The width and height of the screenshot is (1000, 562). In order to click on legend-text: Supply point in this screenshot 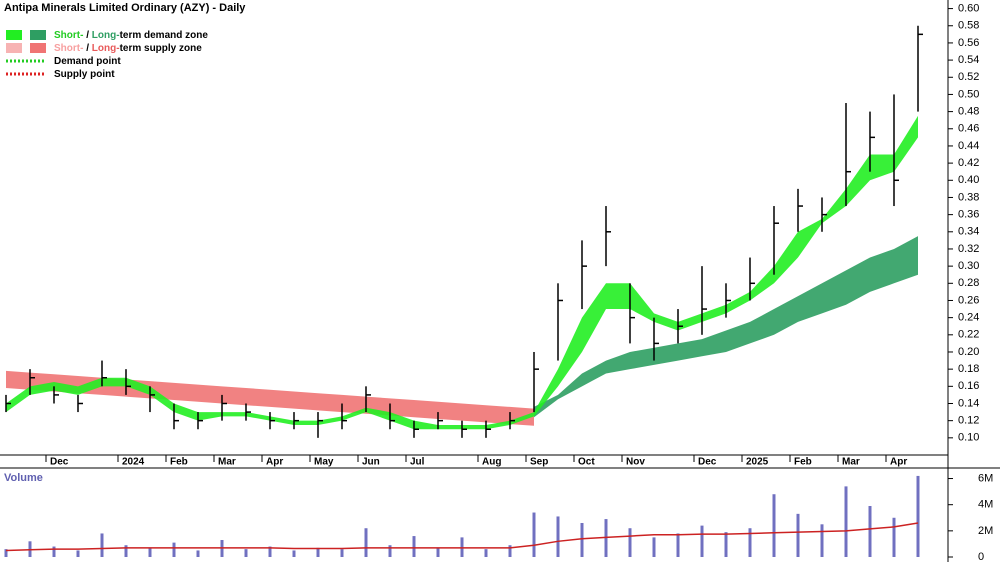, I will do `click(84, 74)`.